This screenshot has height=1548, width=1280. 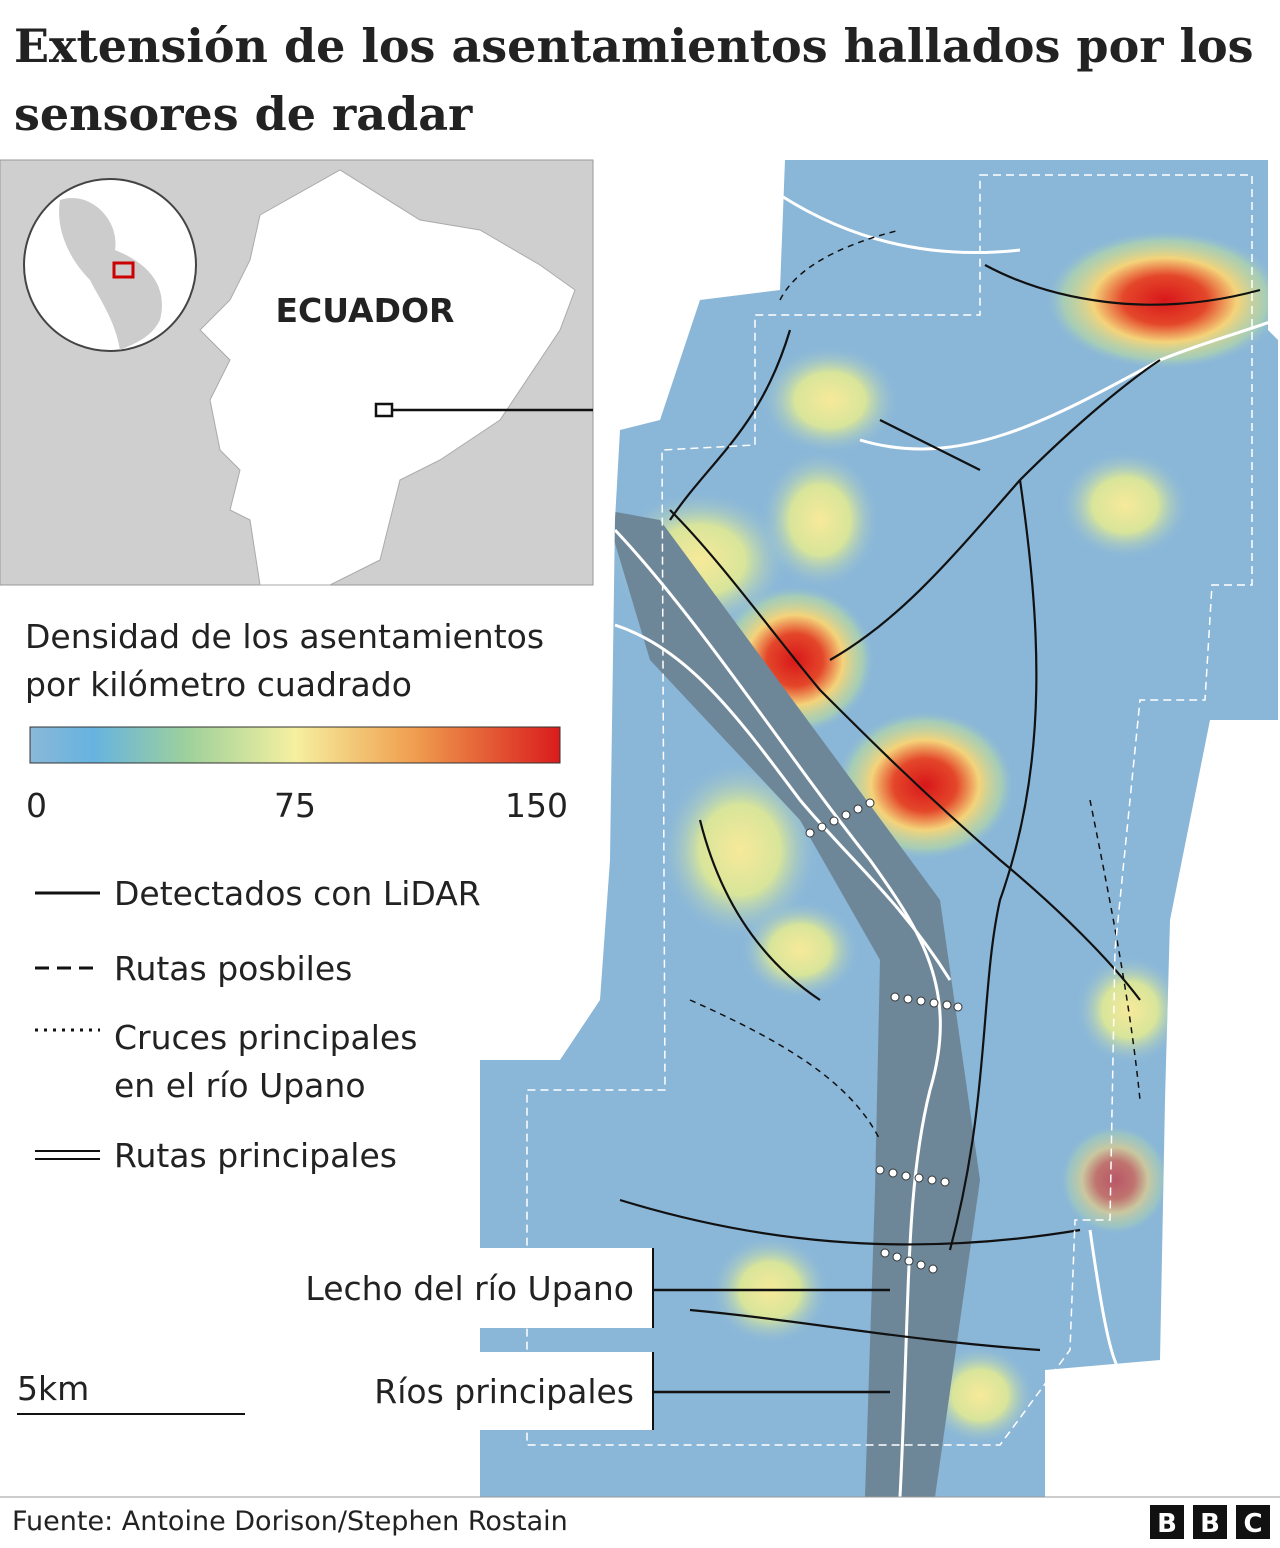 I want to click on legend-title: por kilómetro cuadrado, so click(x=218, y=684).